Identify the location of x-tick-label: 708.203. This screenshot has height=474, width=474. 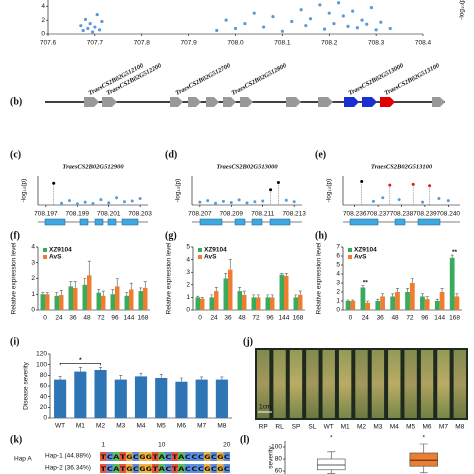
(140, 214).